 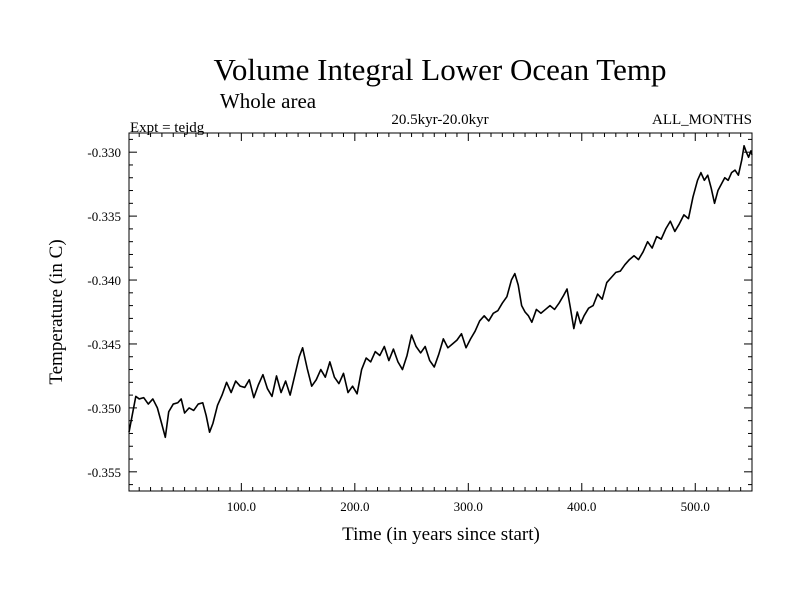 I want to click on x-tick-label: 100.0, so click(x=241, y=506).